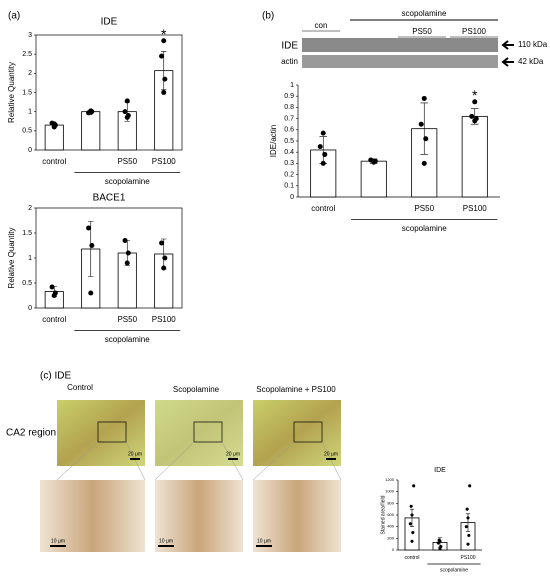  Describe the element at coordinates (27, 92) in the screenshot. I see `y-tick-label: 1.5` at that location.